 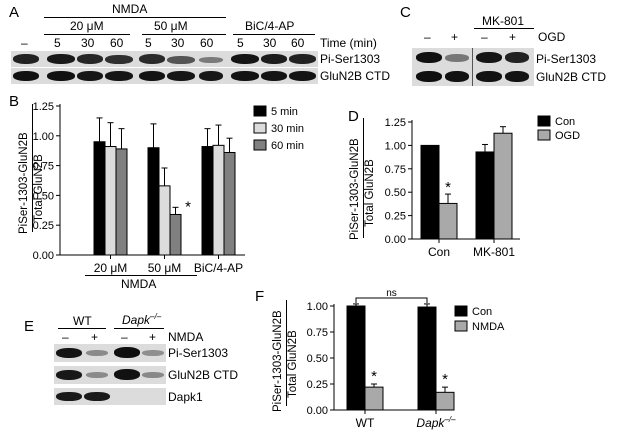 What do you see at coordinates (82, 321) in the screenshot?
I see `panel-e-wt: WT` at bounding box center [82, 321].